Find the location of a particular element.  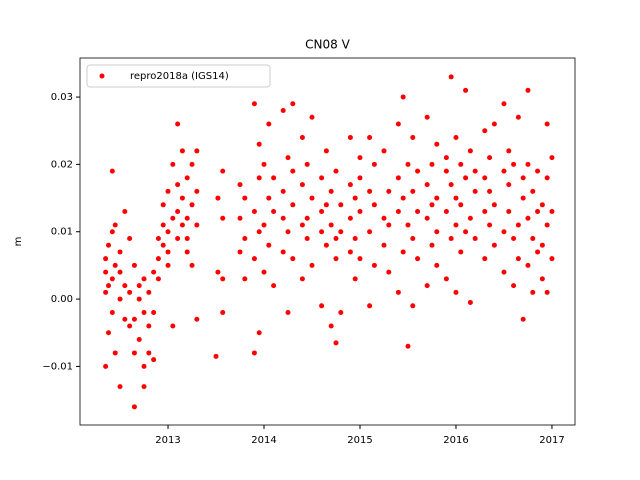

y-axis-label: m is located at coordinates (18, 242).